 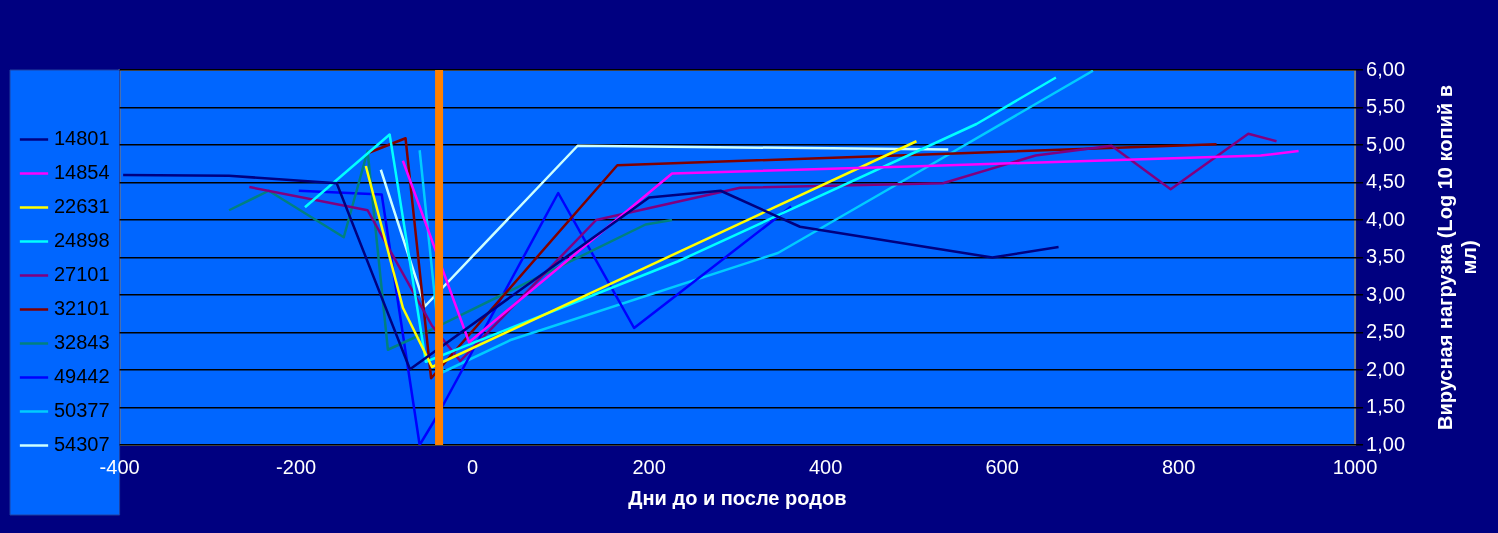 What do you see at coordinates (1386, 368) in the screenshot?
I see `y-tick-label: 2,00` at bounding box center [1386, 368].